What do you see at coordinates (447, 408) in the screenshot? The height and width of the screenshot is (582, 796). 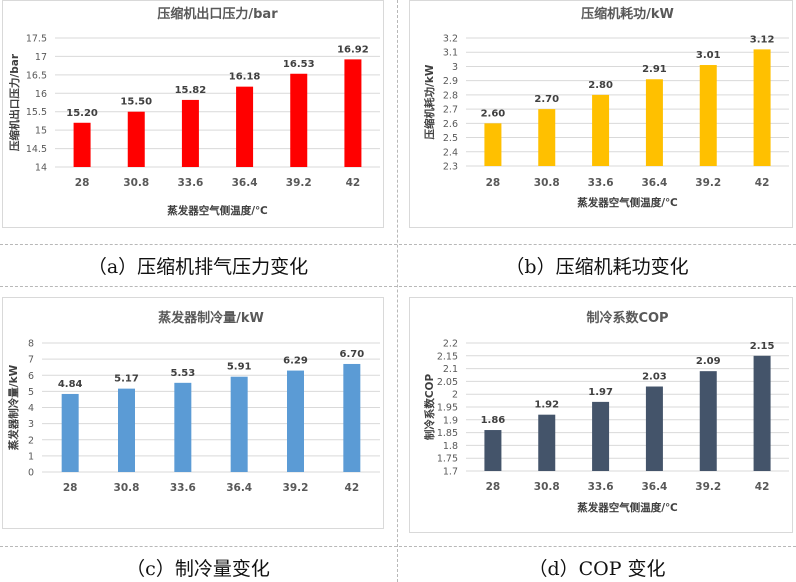 I see `y-tick-label: 1.95` at bounding box center [447, 408].